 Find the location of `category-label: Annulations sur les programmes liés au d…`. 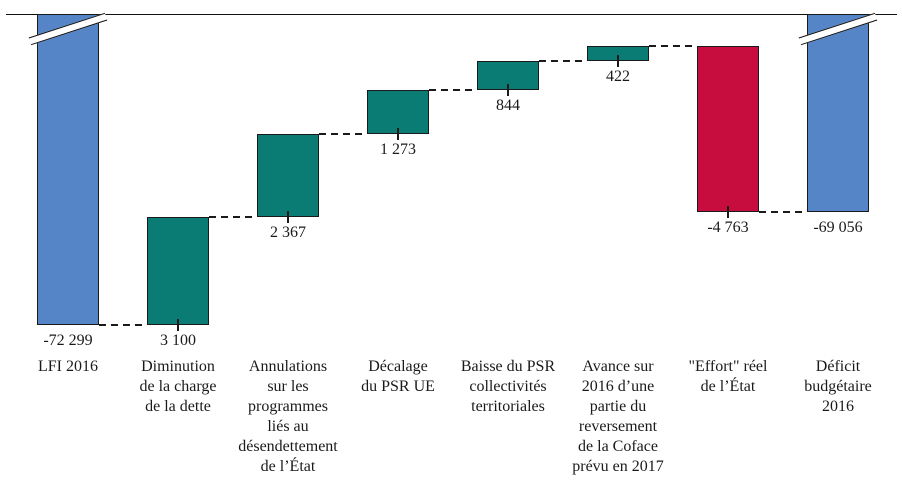

category-label: Annulations sur les programmes liés au d… is located at coordinates (288, 416).